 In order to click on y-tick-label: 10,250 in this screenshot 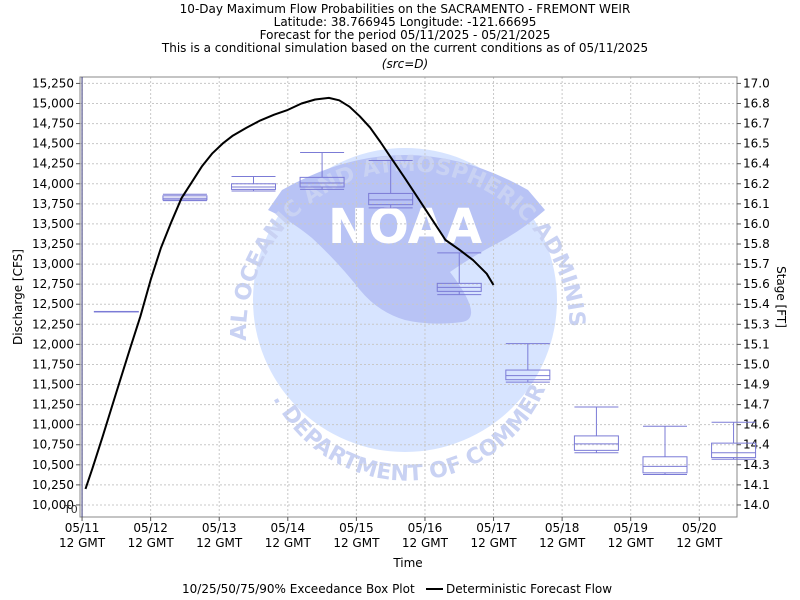, I will do `click(53, 485)`.